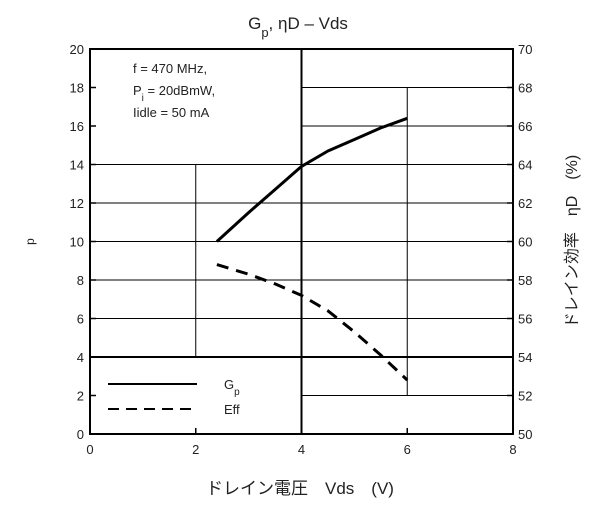 The image size is (596, 509). I want to click on y-right-tick-label: 62, so click(525, 203).